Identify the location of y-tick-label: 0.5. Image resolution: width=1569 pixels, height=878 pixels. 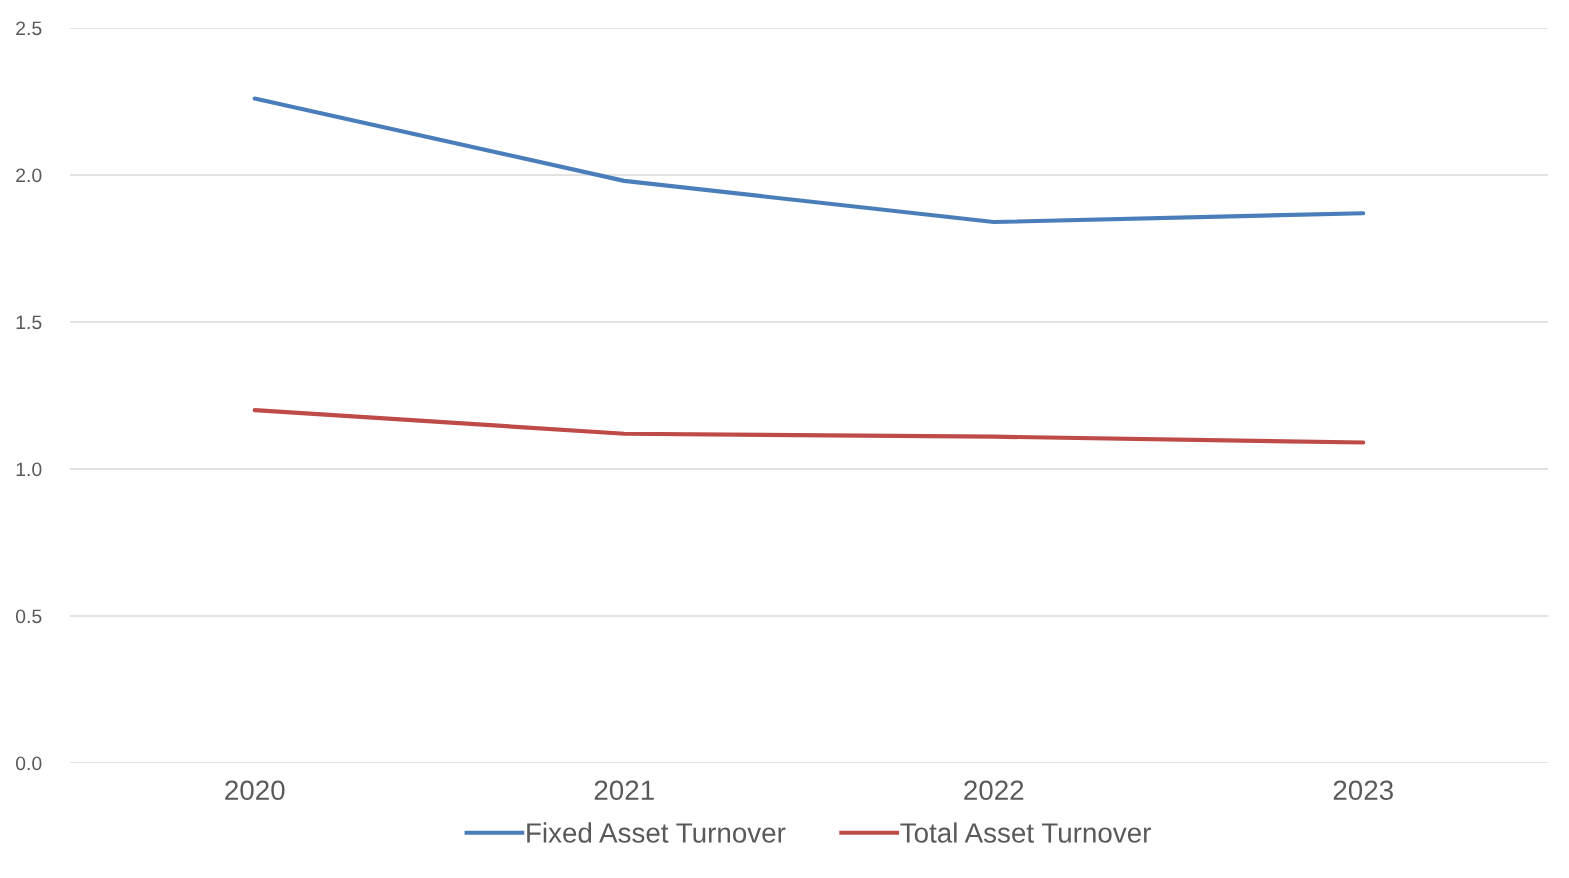
(28, 616).